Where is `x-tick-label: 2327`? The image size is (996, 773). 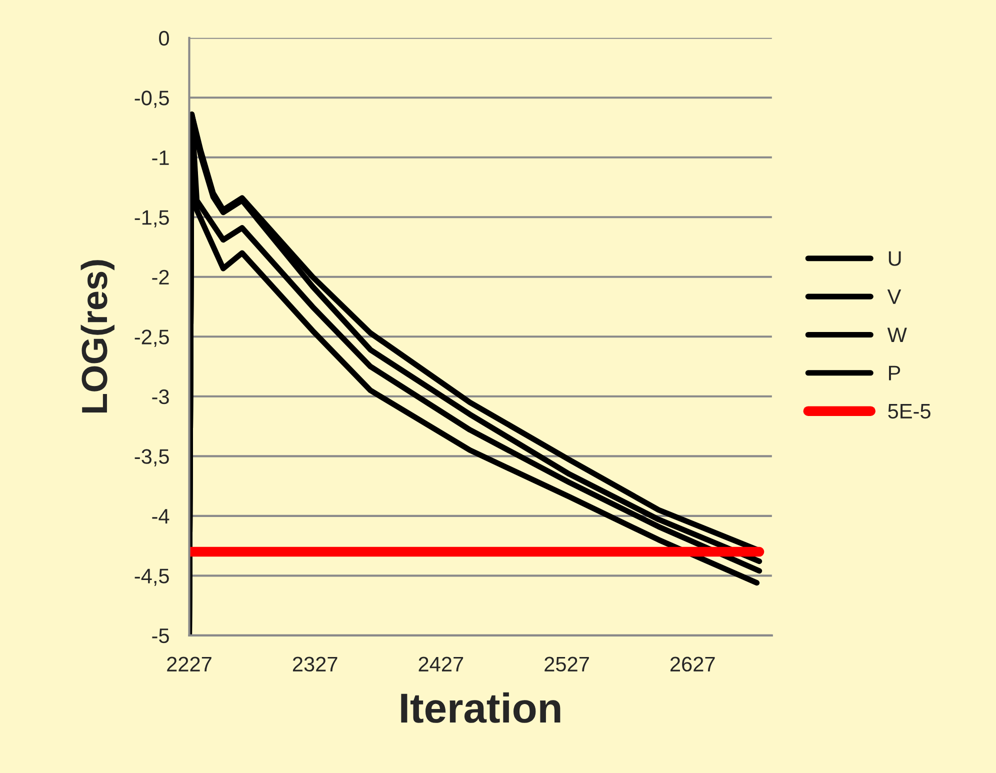
x-tick-label: 2327 is located at coordinates (315, 664).